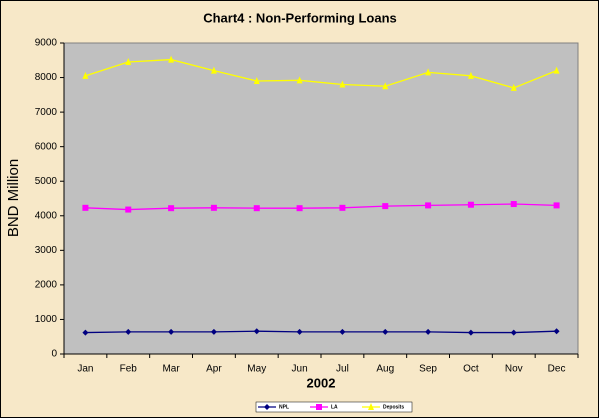 The width and height of the screenshot is (599, 418). Describe the element at coordinates (300, 369) in the screenshot. I see `x-tick-label: Jun` at that location.